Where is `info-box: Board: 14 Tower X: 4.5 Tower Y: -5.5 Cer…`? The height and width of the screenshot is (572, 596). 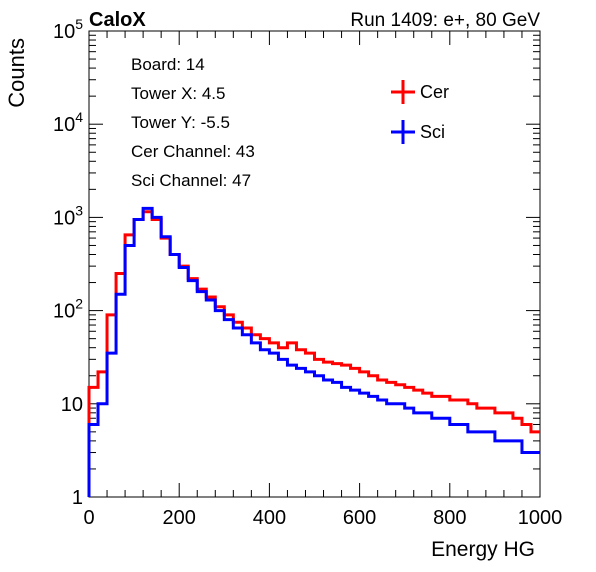
info-box: Board: 14 Tower X: 4.5 Tower Y: -5.5 Cer… is located at coordinates (240, 123).